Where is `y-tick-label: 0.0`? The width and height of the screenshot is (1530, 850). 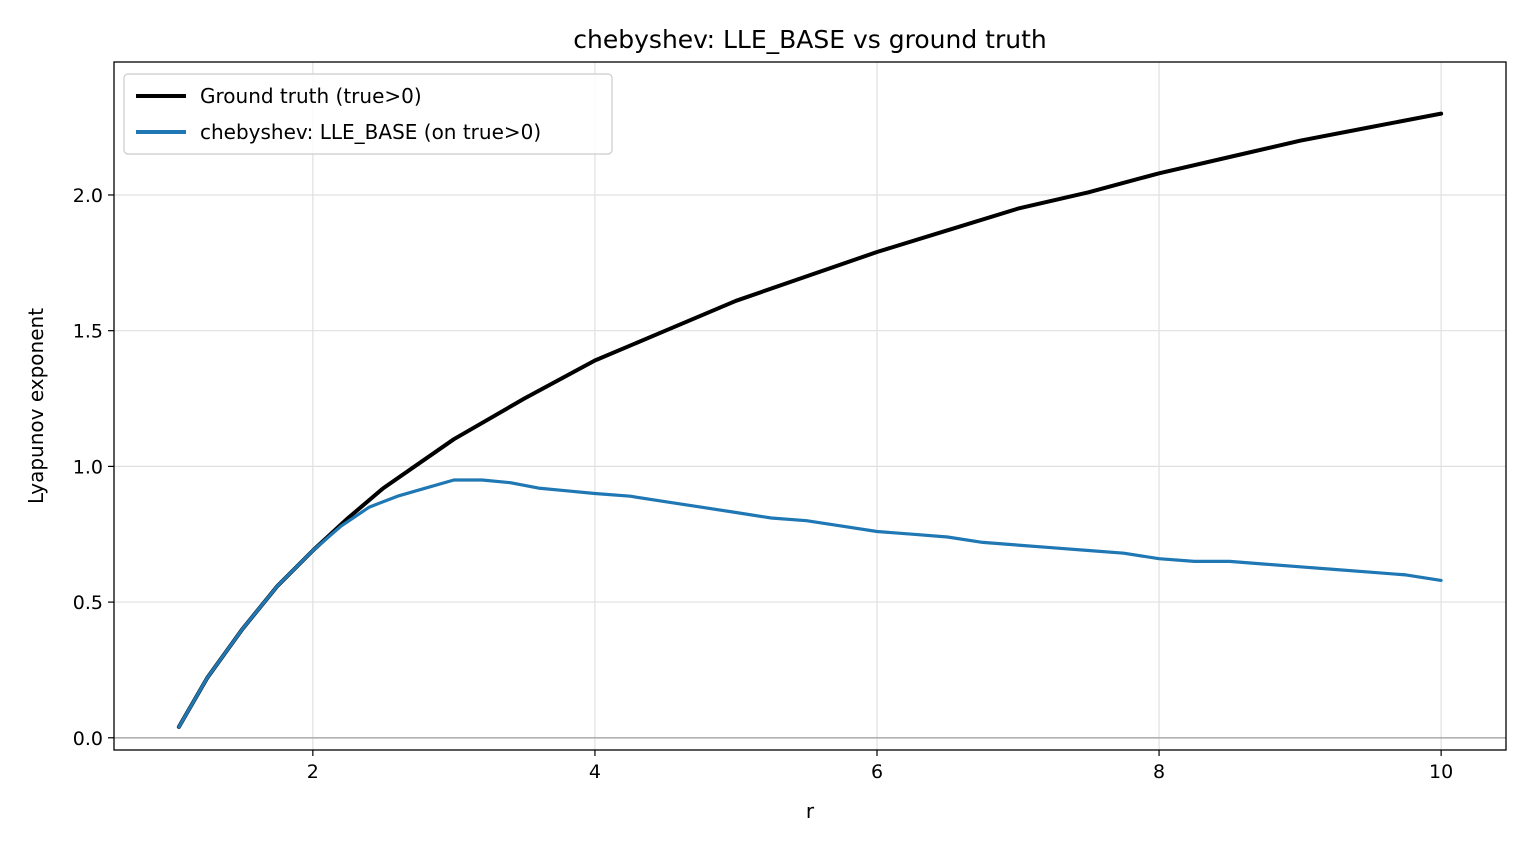 y-tick-label: 0.0 is located at coordinates (88, 739).